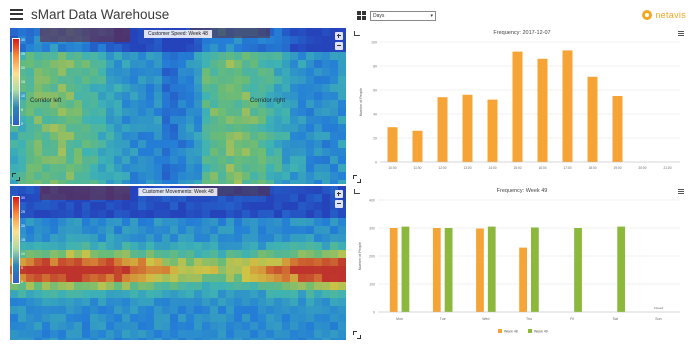 The height and width of the screenshot is (344, 694). Describe the element at coordinates (403, 16) in the screenshot. I see `period-select: Days ▾` at that location.